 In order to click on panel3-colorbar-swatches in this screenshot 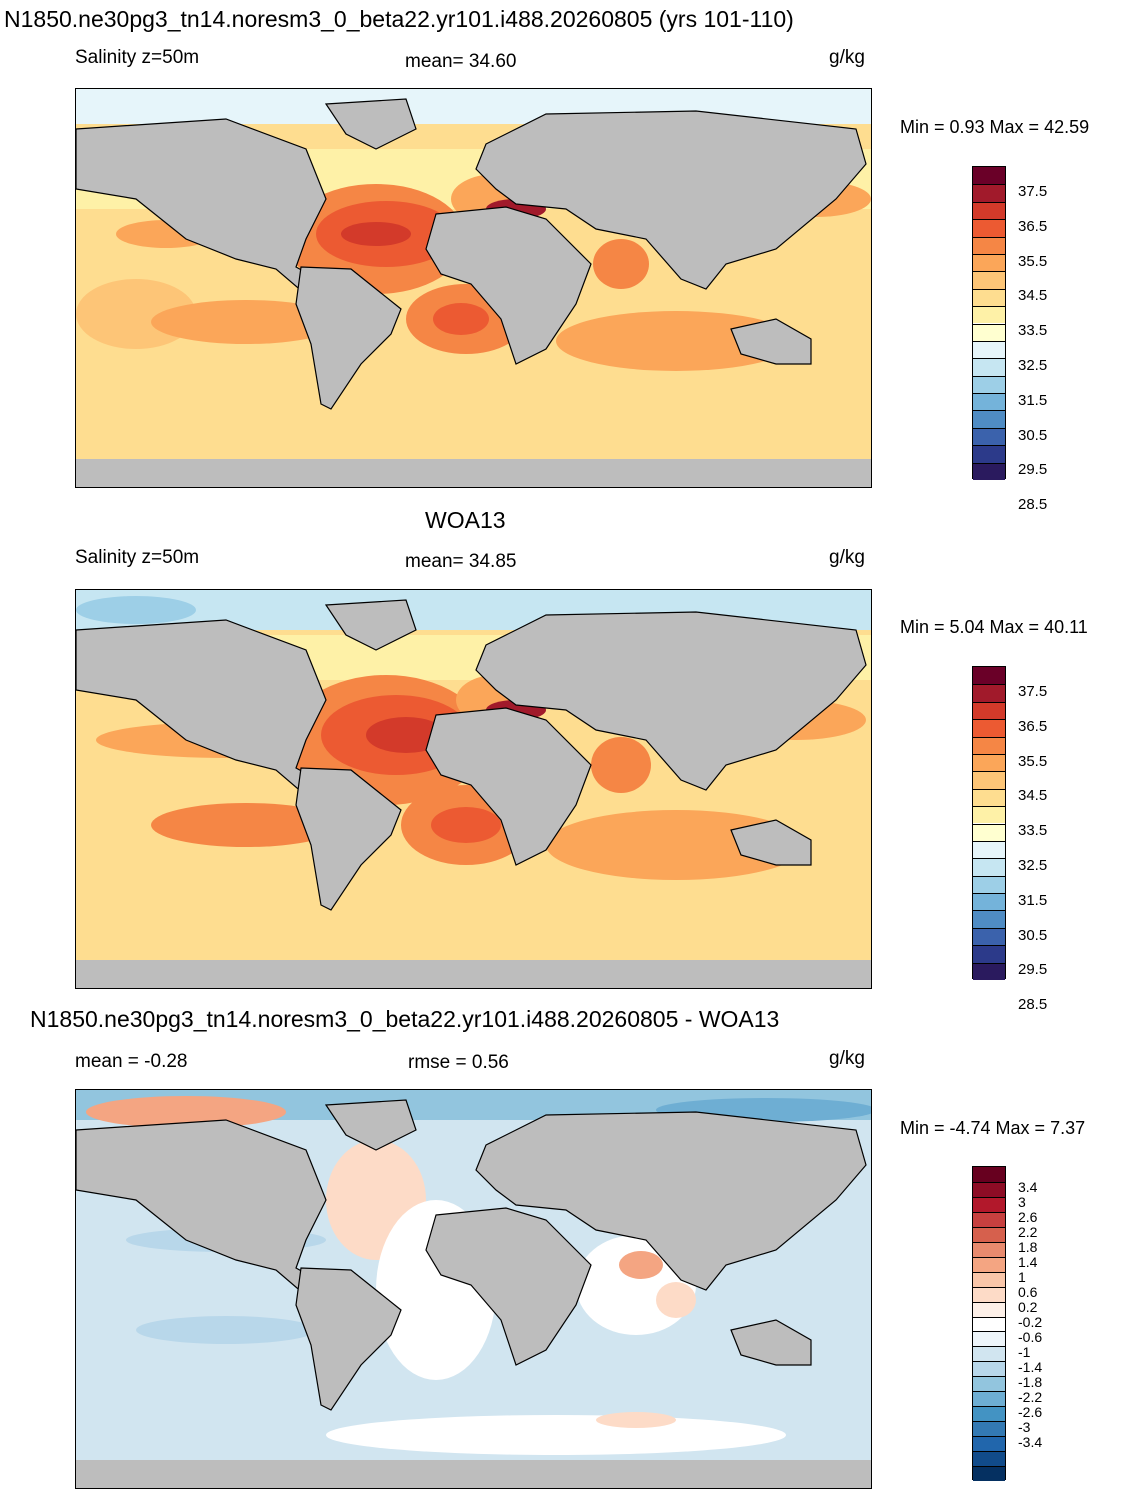, I will do `click(989, 1323)`.